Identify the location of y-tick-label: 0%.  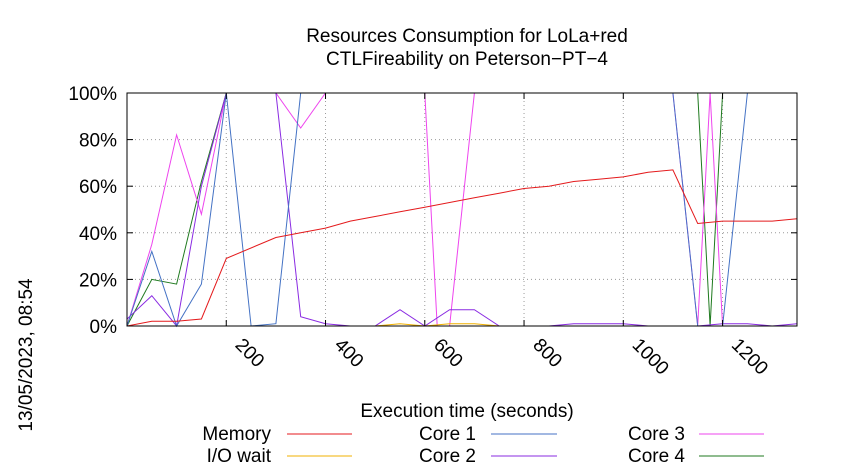
(104, 327).